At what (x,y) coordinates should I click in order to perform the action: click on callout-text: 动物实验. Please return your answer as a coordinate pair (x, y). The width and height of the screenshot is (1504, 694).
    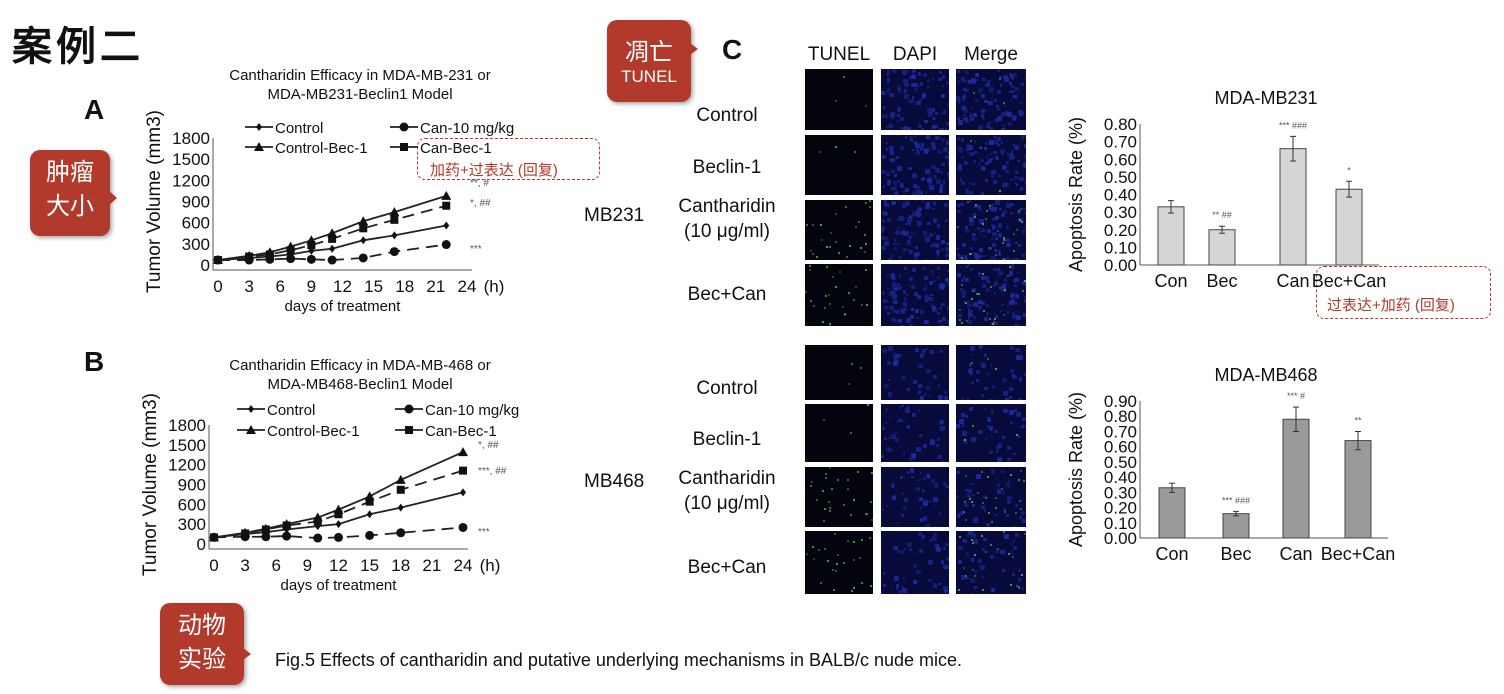
    Looking at the image, I should click on (202, 642).